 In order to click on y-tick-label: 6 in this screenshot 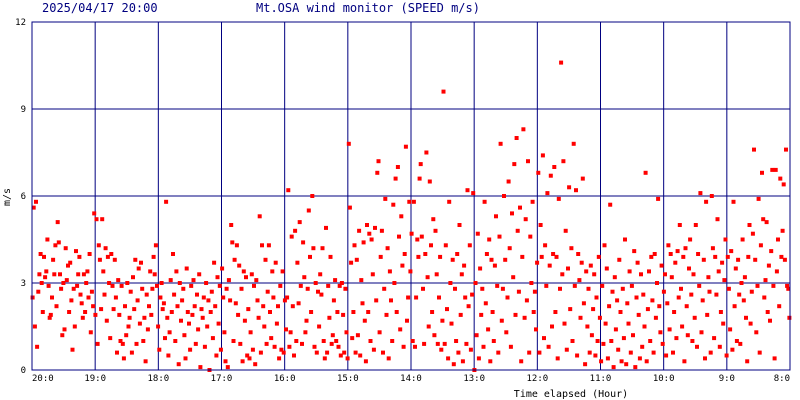, I will do `click(23, 197)`.